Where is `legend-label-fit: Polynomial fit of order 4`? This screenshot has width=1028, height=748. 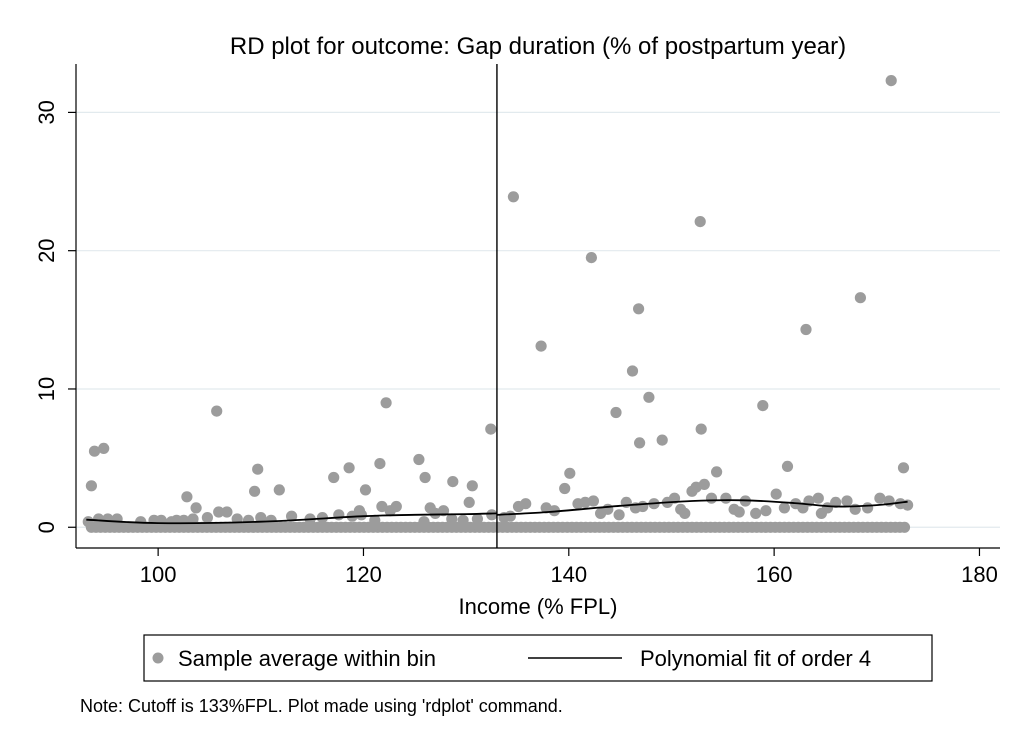
legend-label-fit: Polynomial fit of order 4 is located at coordinates (755, 658).